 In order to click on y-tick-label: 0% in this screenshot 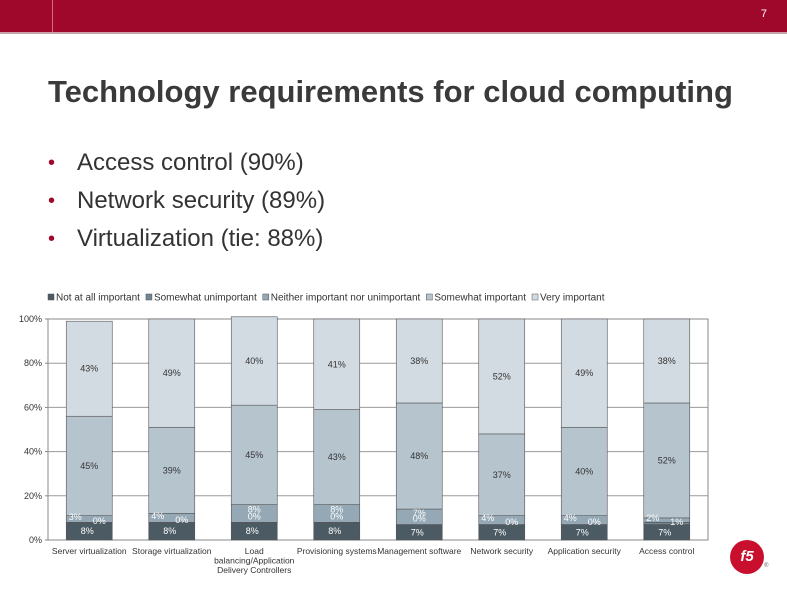, I will do `click(35, 540)`.